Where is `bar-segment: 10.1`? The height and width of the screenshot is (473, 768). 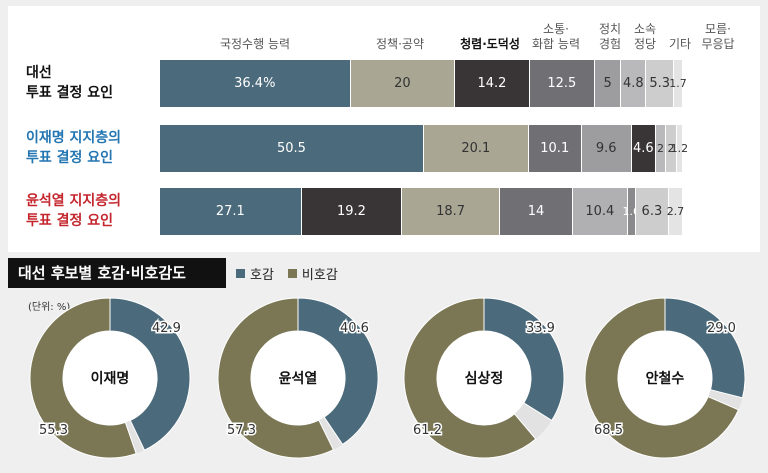 bar-segment: 10.1 is located at coordinates (555, 148).